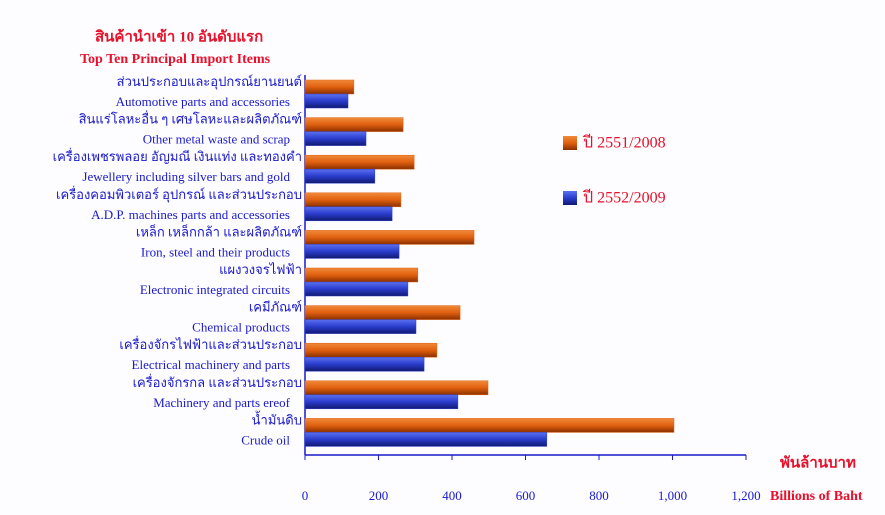 This screenshot has width=885, height=515. What do you see at coordinates (265, 439) in the screenshot?
I see `category-sublabel: Crude oil` at bounding box center [265, 439].